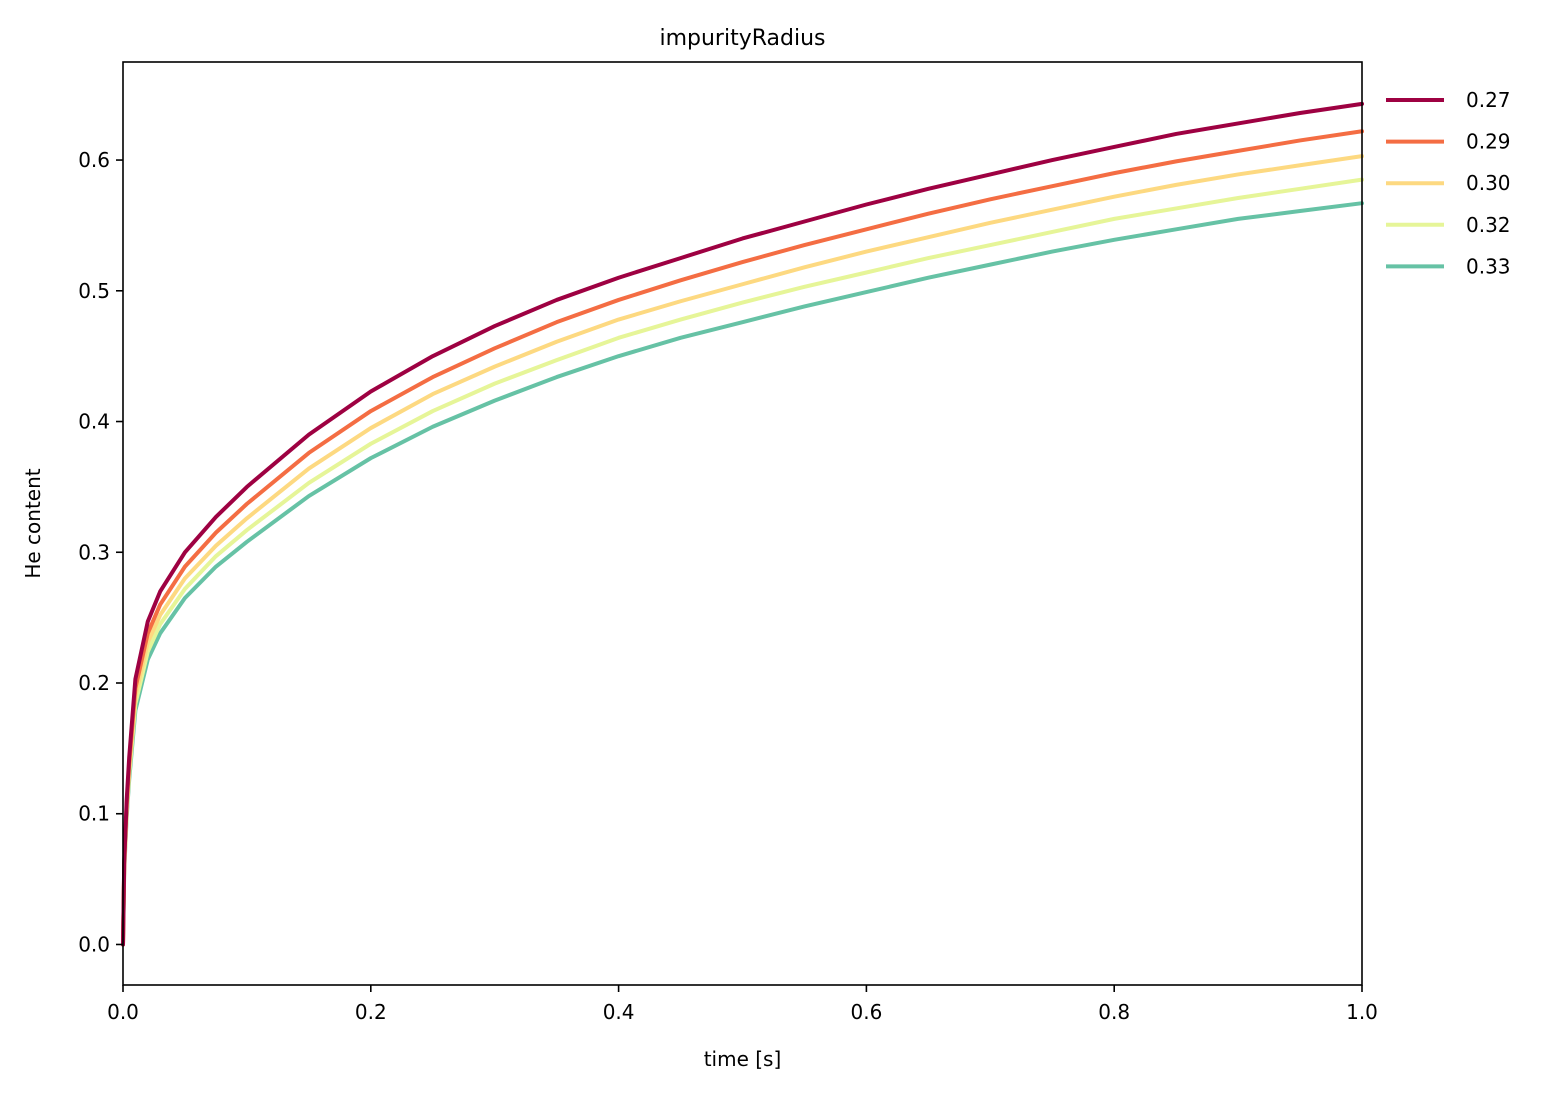 The image size is (1558, 1093). I want to click on x-axis-label: time [s], so click(743, 1059).